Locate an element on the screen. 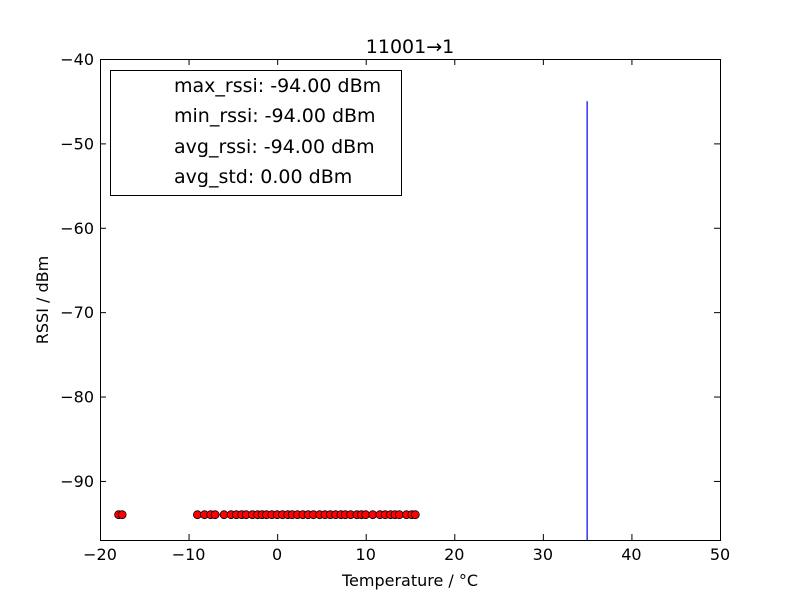  legend-entry: avg_rssi: -94.00 dBm is located at coordinates (274, 147).